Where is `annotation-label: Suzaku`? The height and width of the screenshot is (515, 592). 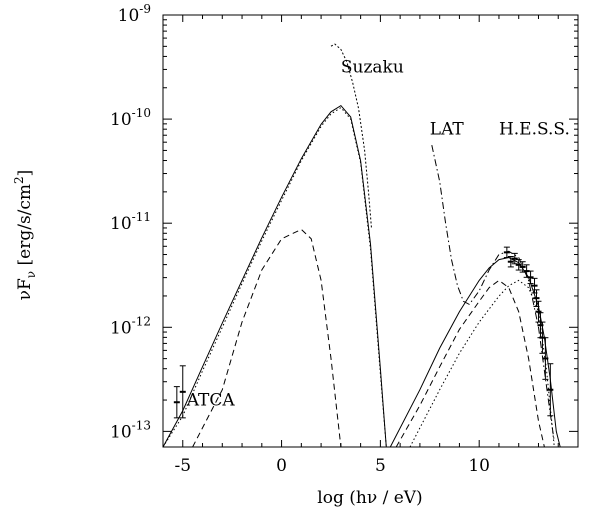 annotation-label: Suzaku is located at coordinates (372, 67).